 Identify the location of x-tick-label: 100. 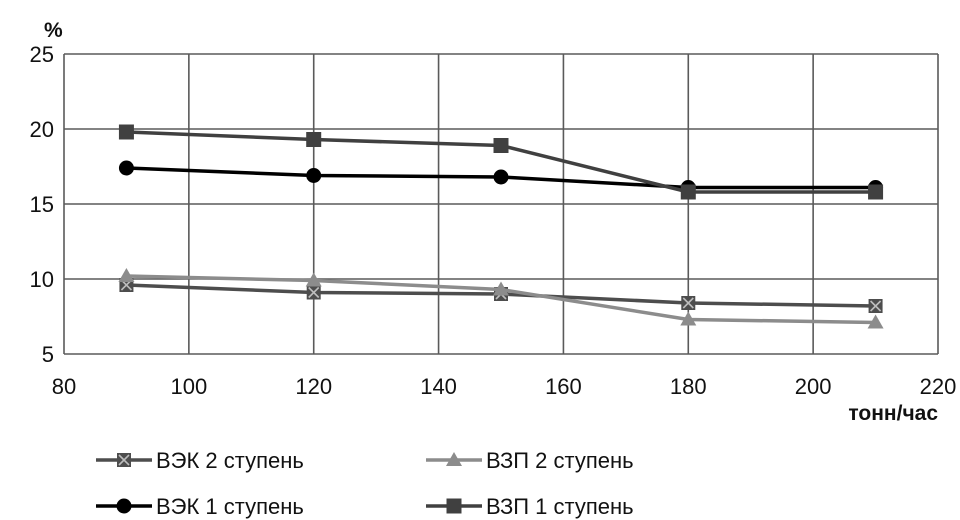
(188, 386).